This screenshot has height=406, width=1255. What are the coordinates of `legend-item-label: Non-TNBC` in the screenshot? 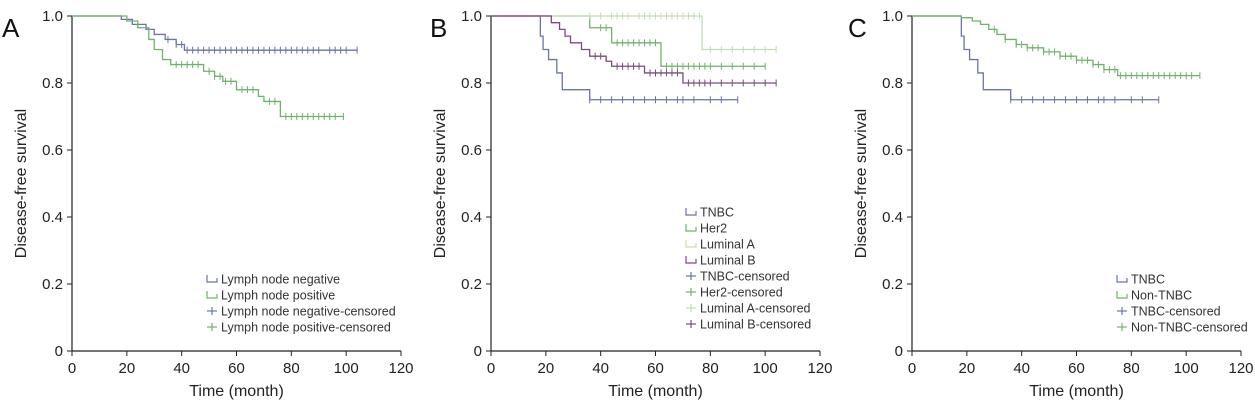 It's located at (1161, 296).